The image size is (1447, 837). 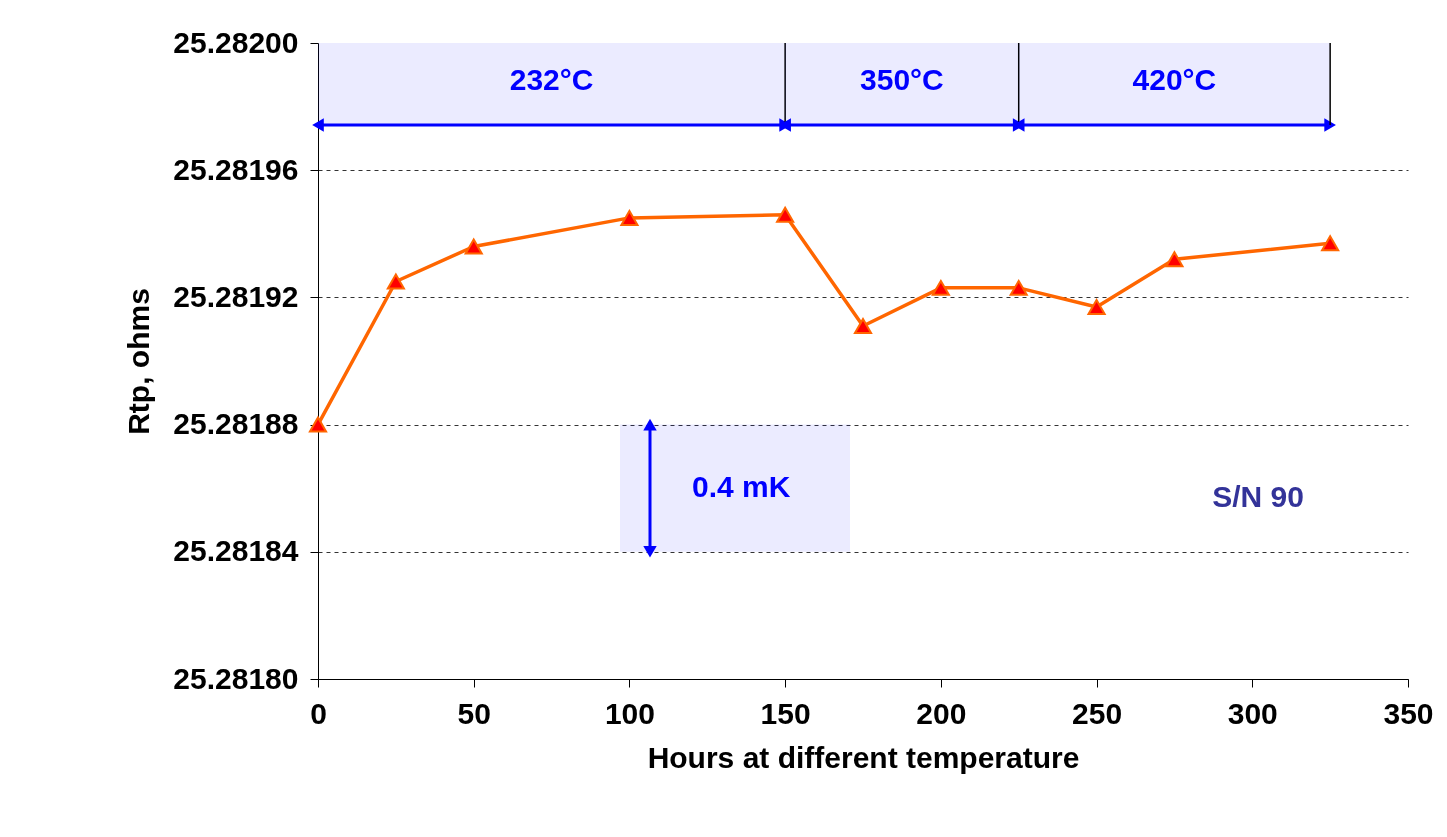 I want to click on x-tick-label: 250, so click(x=1097, y=713).